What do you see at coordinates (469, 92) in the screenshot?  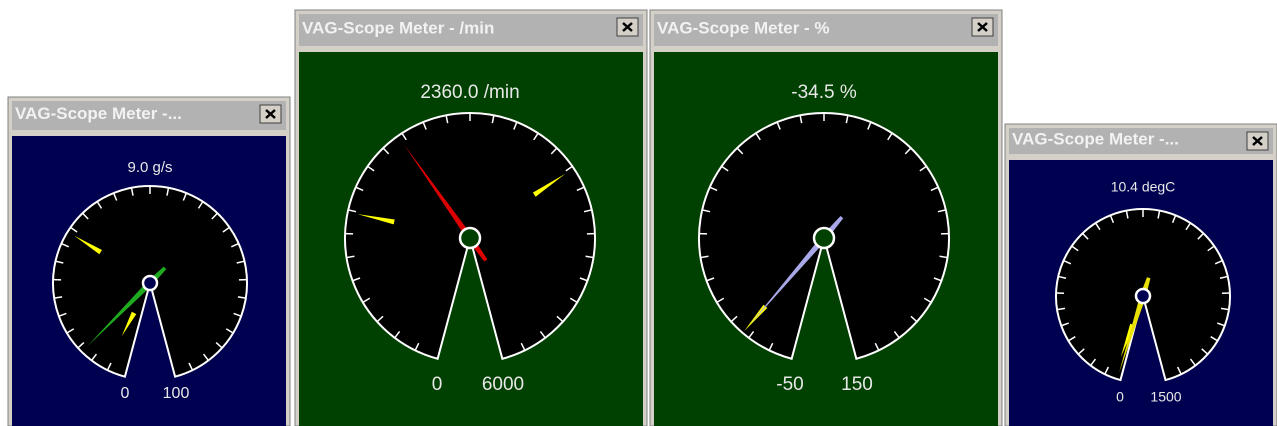 I see `reading: 2360.0 /min` at bounding box center [469, 92].